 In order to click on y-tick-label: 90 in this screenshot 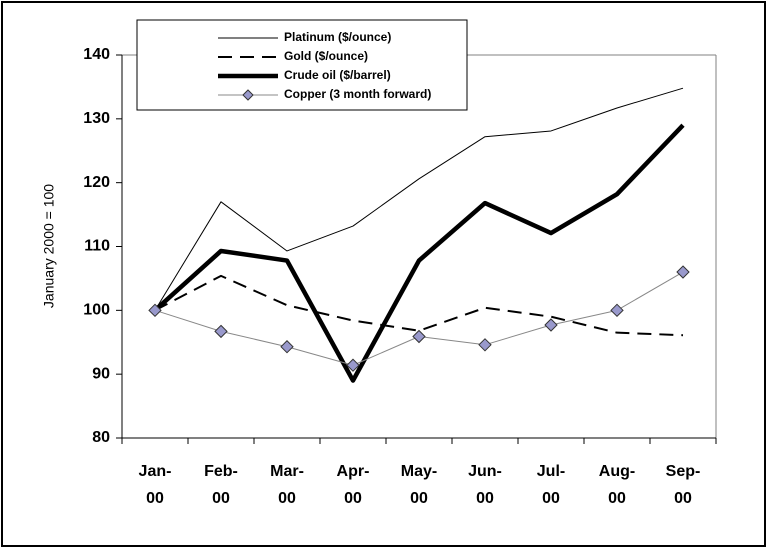, I will do `click(101, 373)`.